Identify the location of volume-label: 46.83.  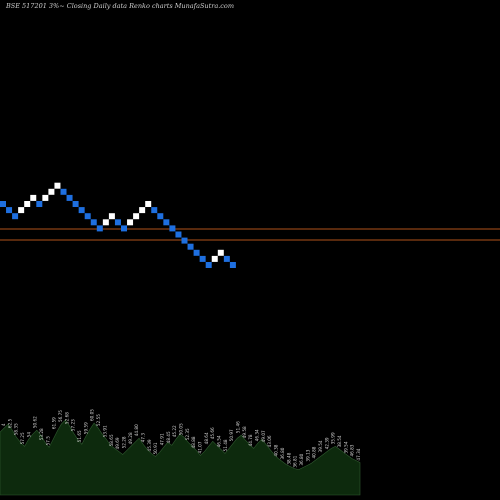
(352, 450).